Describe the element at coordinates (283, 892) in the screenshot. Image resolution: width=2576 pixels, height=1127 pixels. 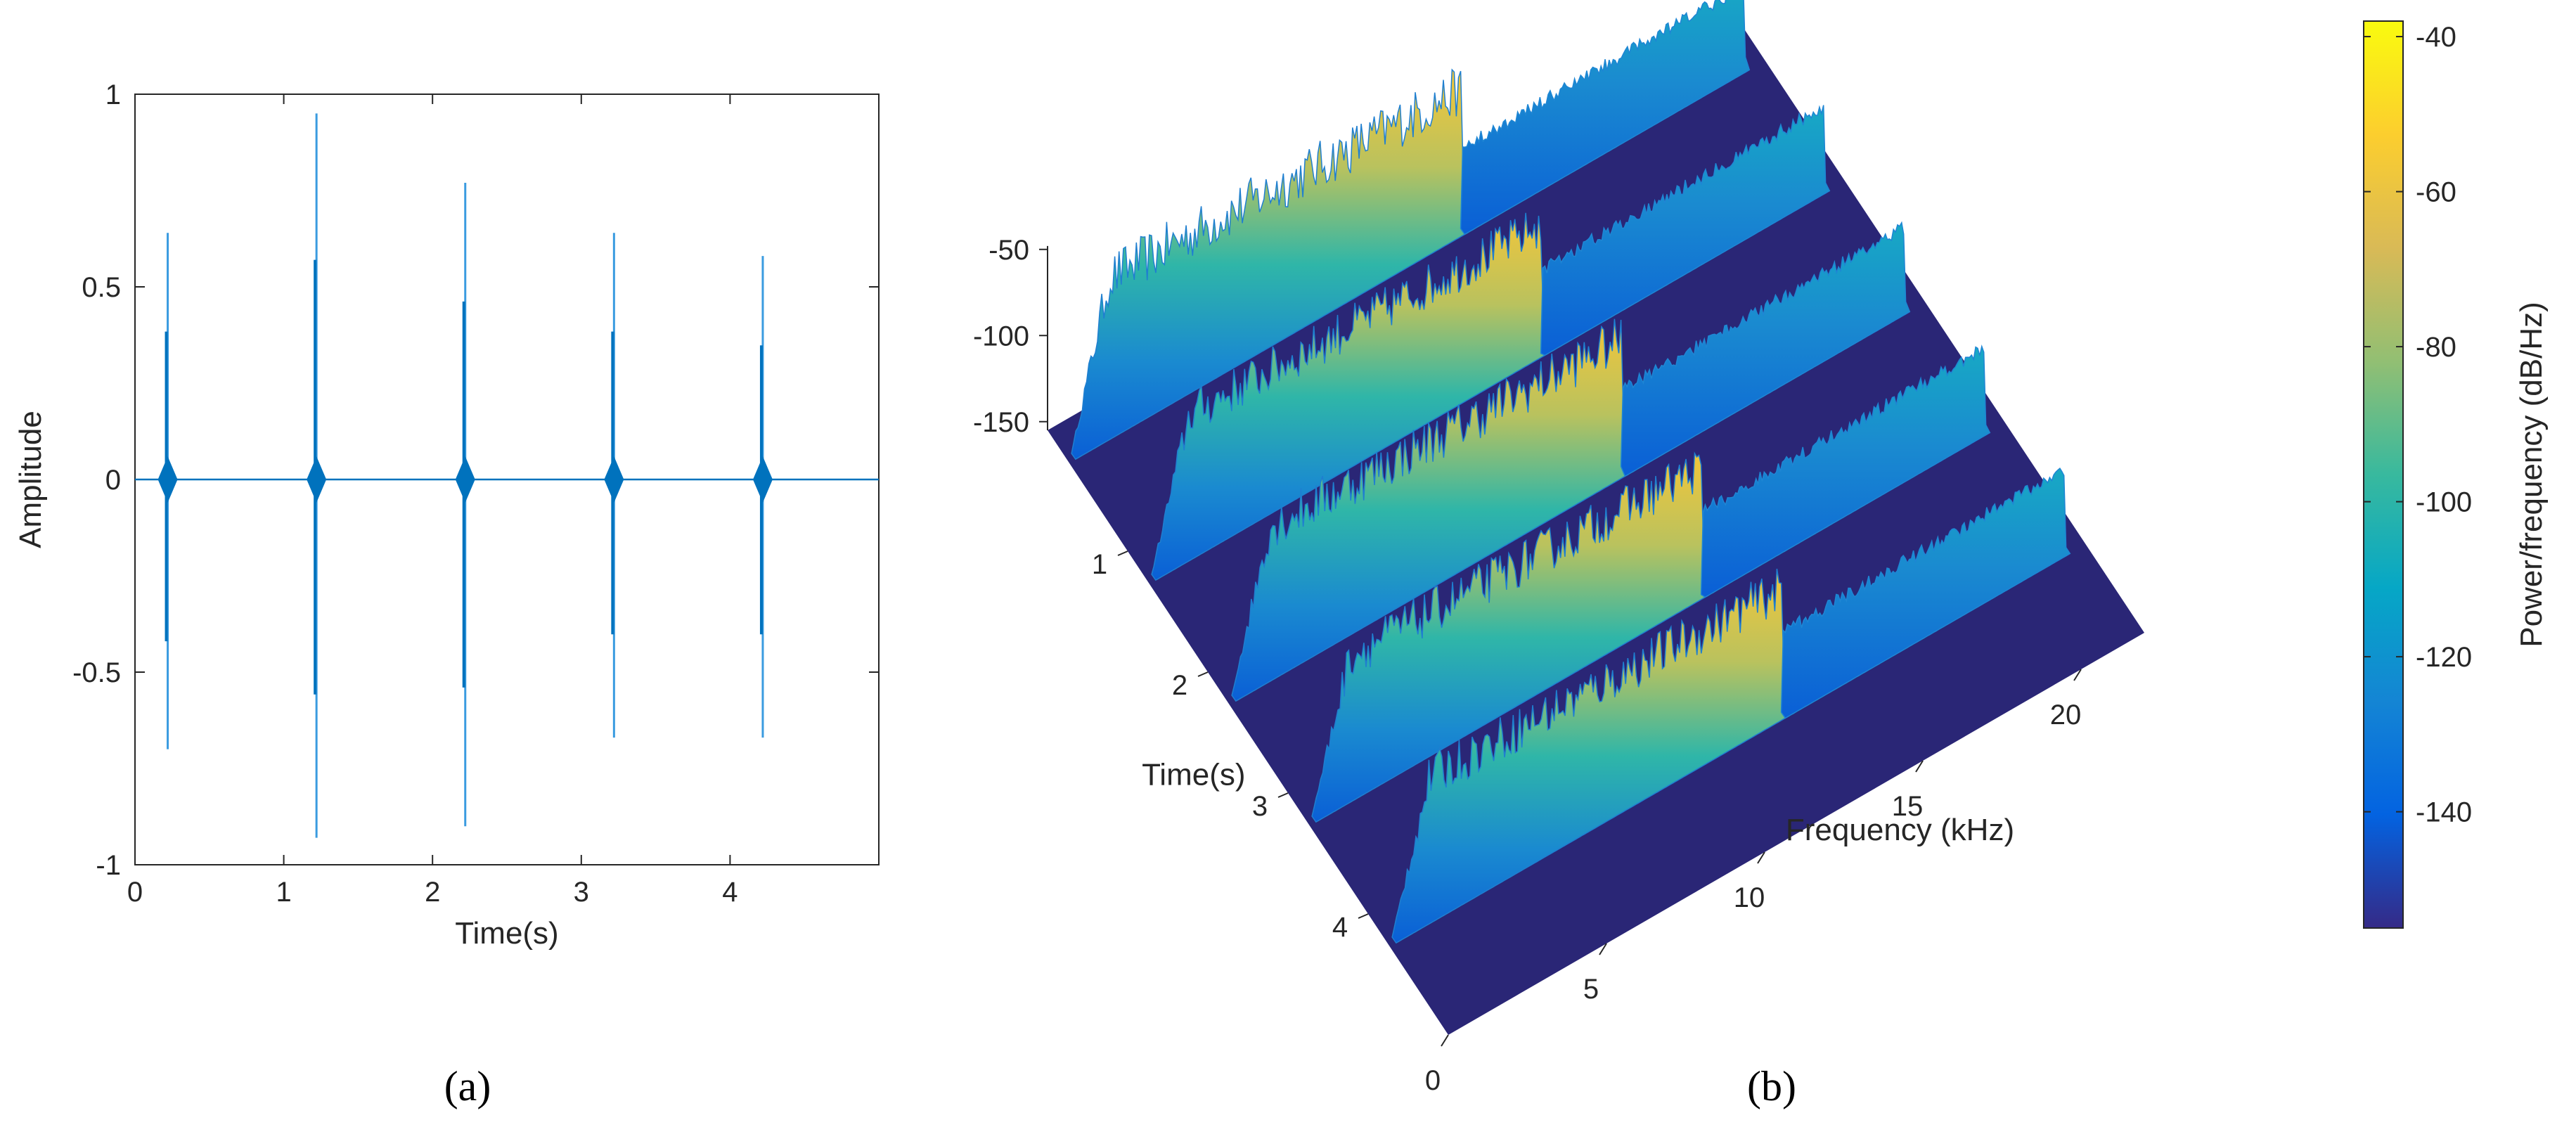
I see `chart-a-x-tick-label: 1` at that location.